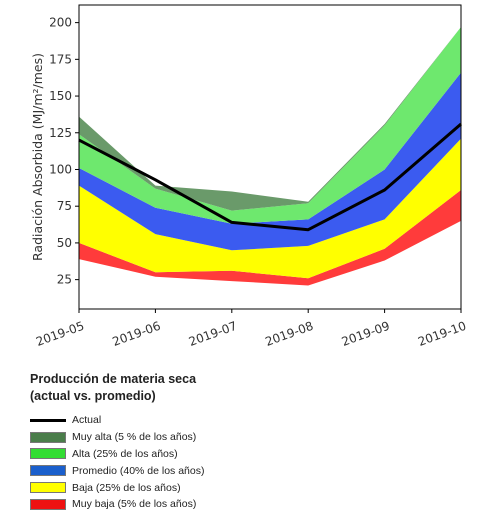 Image resolution: width=495 pixels, height=519 pixels. I want to click on legend-item-muy-alta: Muy alta (5 % de los años), so click(195, 437).